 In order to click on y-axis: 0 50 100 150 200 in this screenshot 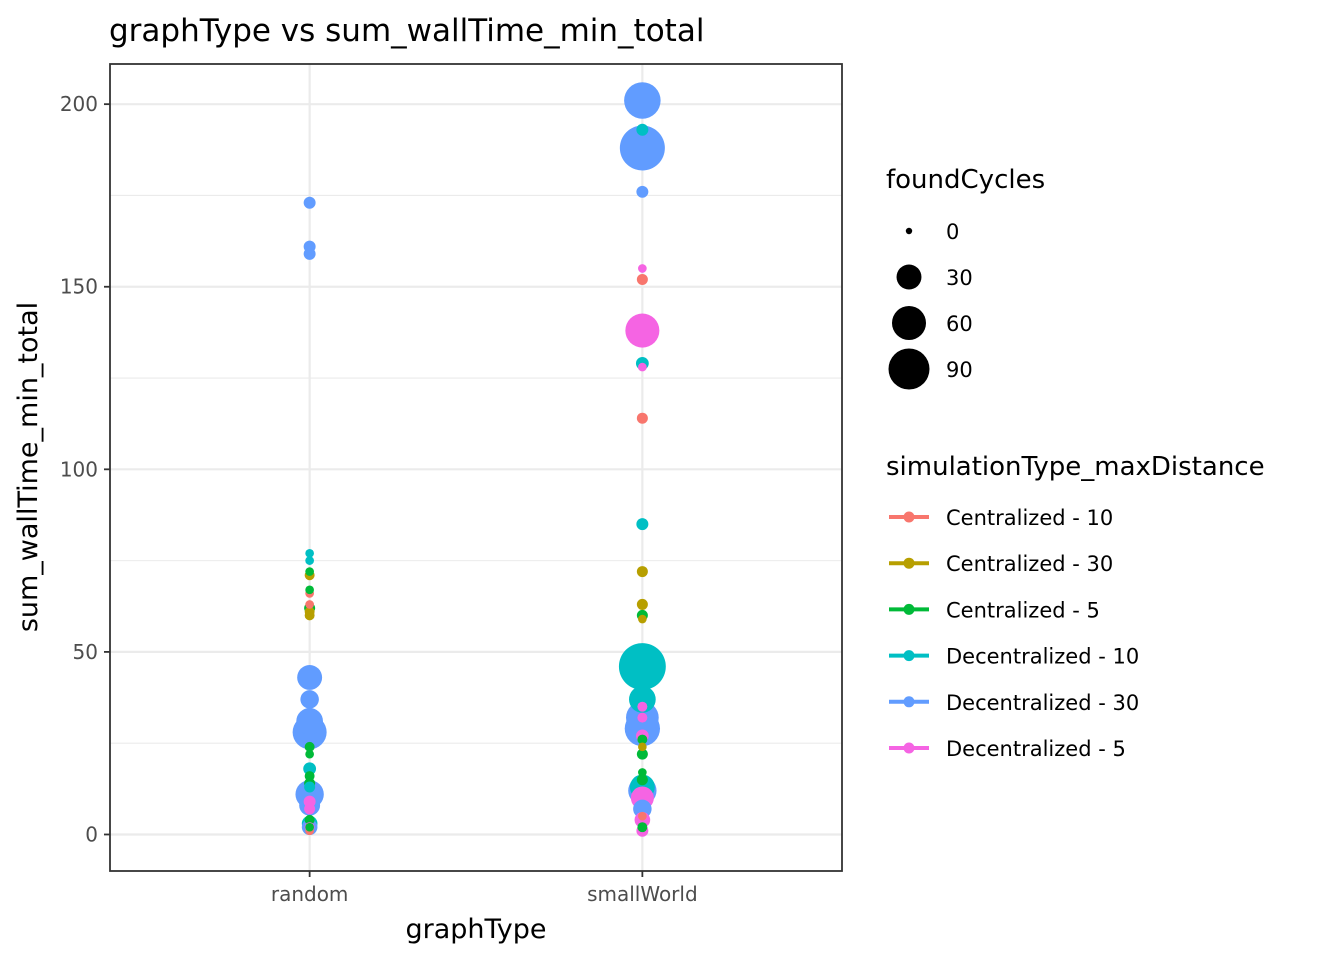, I will do `click(85, 469)`.